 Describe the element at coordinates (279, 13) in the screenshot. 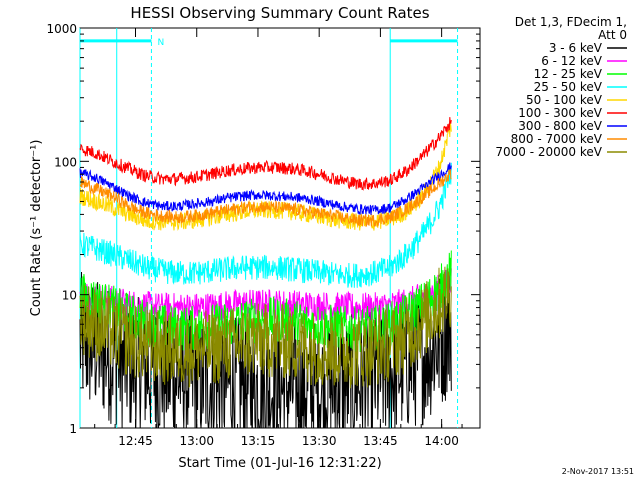

I see `chart-title: HESSI Observing Summary Count Rates` at that location.